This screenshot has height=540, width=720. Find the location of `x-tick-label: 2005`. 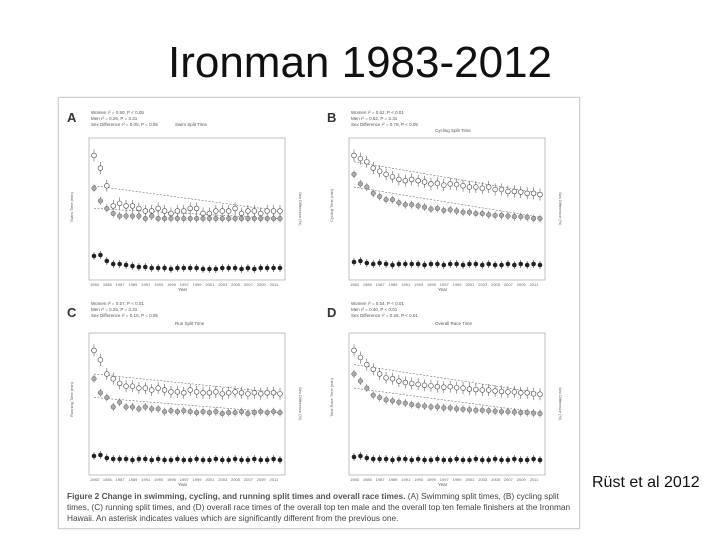

x-tick-label: 2005 is located at coordinates (496, 284).